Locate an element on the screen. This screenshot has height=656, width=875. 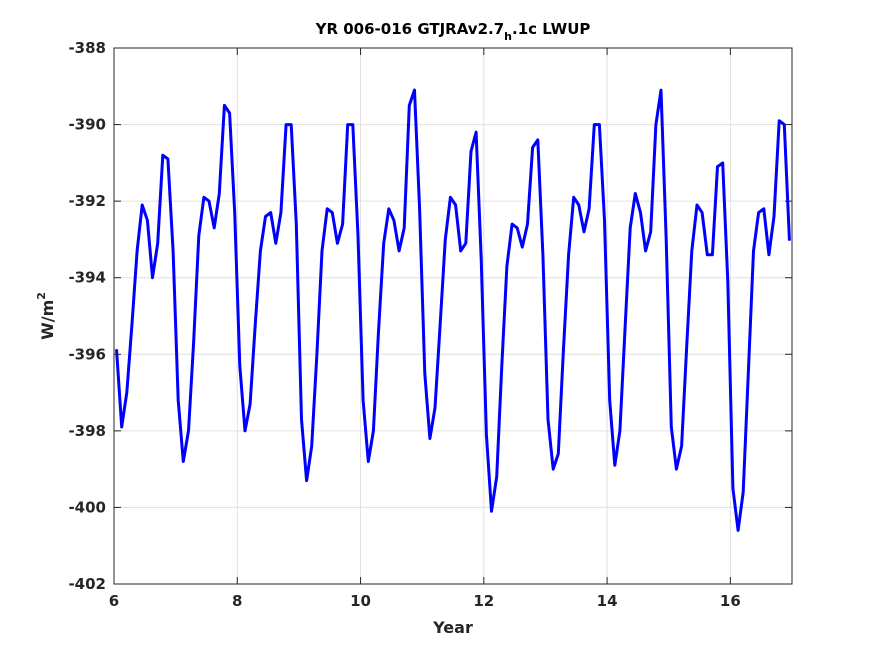
y-tick-label: -394 is located at coordinates (87, 278).